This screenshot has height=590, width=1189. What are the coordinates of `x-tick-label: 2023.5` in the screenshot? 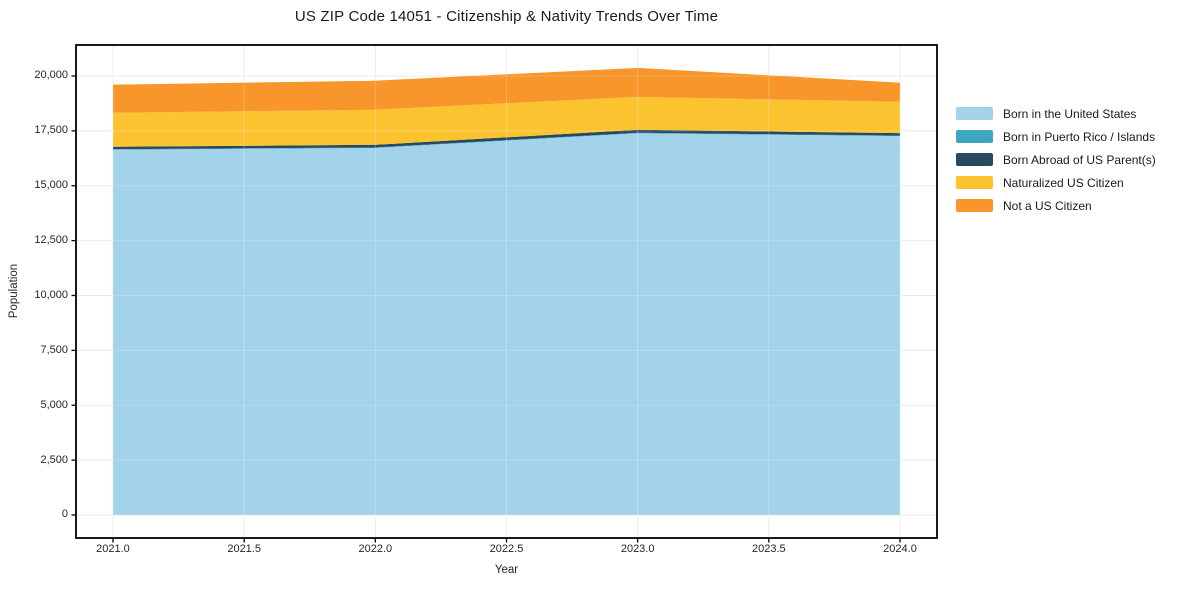 It's located at (769, 549).